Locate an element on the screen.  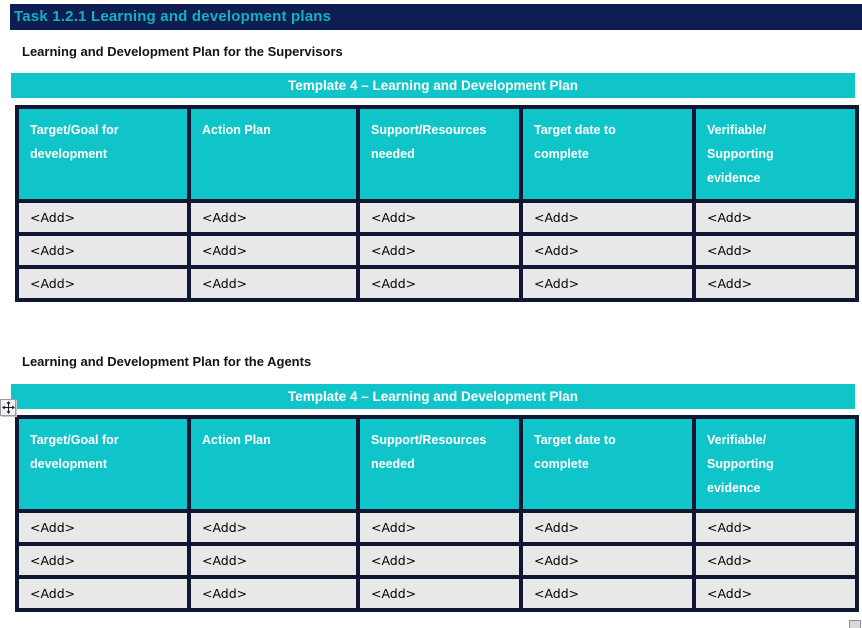
table-move-handle is located at coordinates (8, 407).